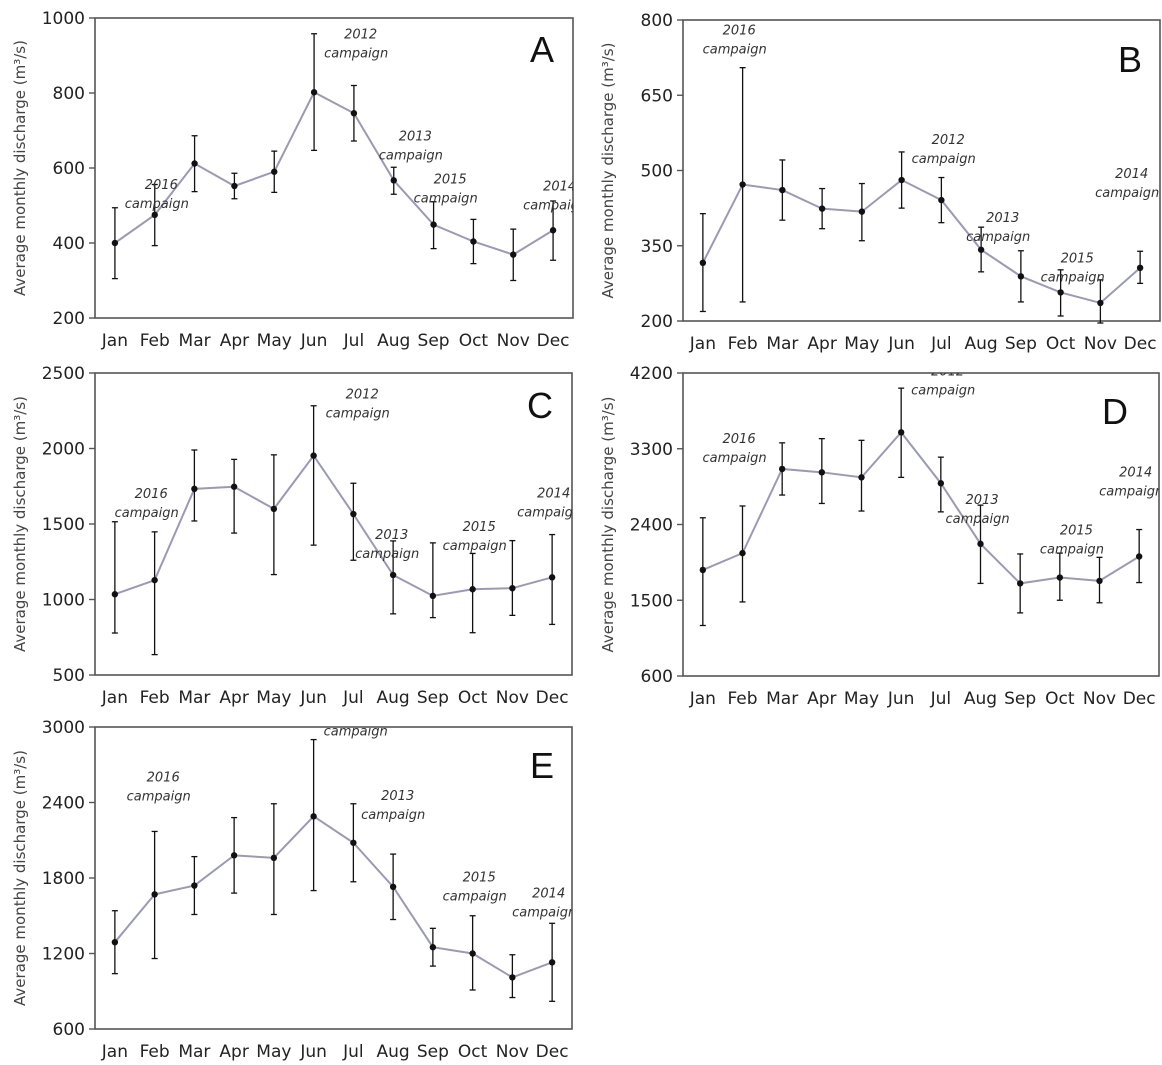 This screenshot has width=1162, height=1065. Describe the element at coordinates (739, 439) in the screenshot. I see `annotation-year: 2016` at that location.